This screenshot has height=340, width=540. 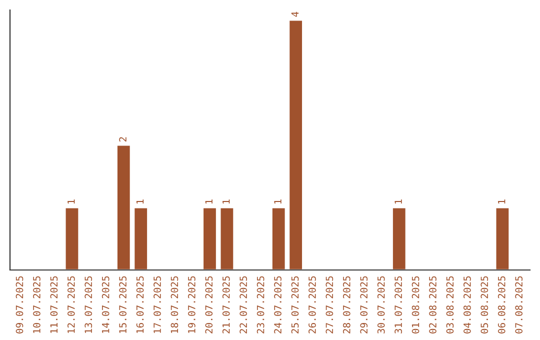 I want to click on x-tick-label: 01.08.2025, so click(x=416, y=305).